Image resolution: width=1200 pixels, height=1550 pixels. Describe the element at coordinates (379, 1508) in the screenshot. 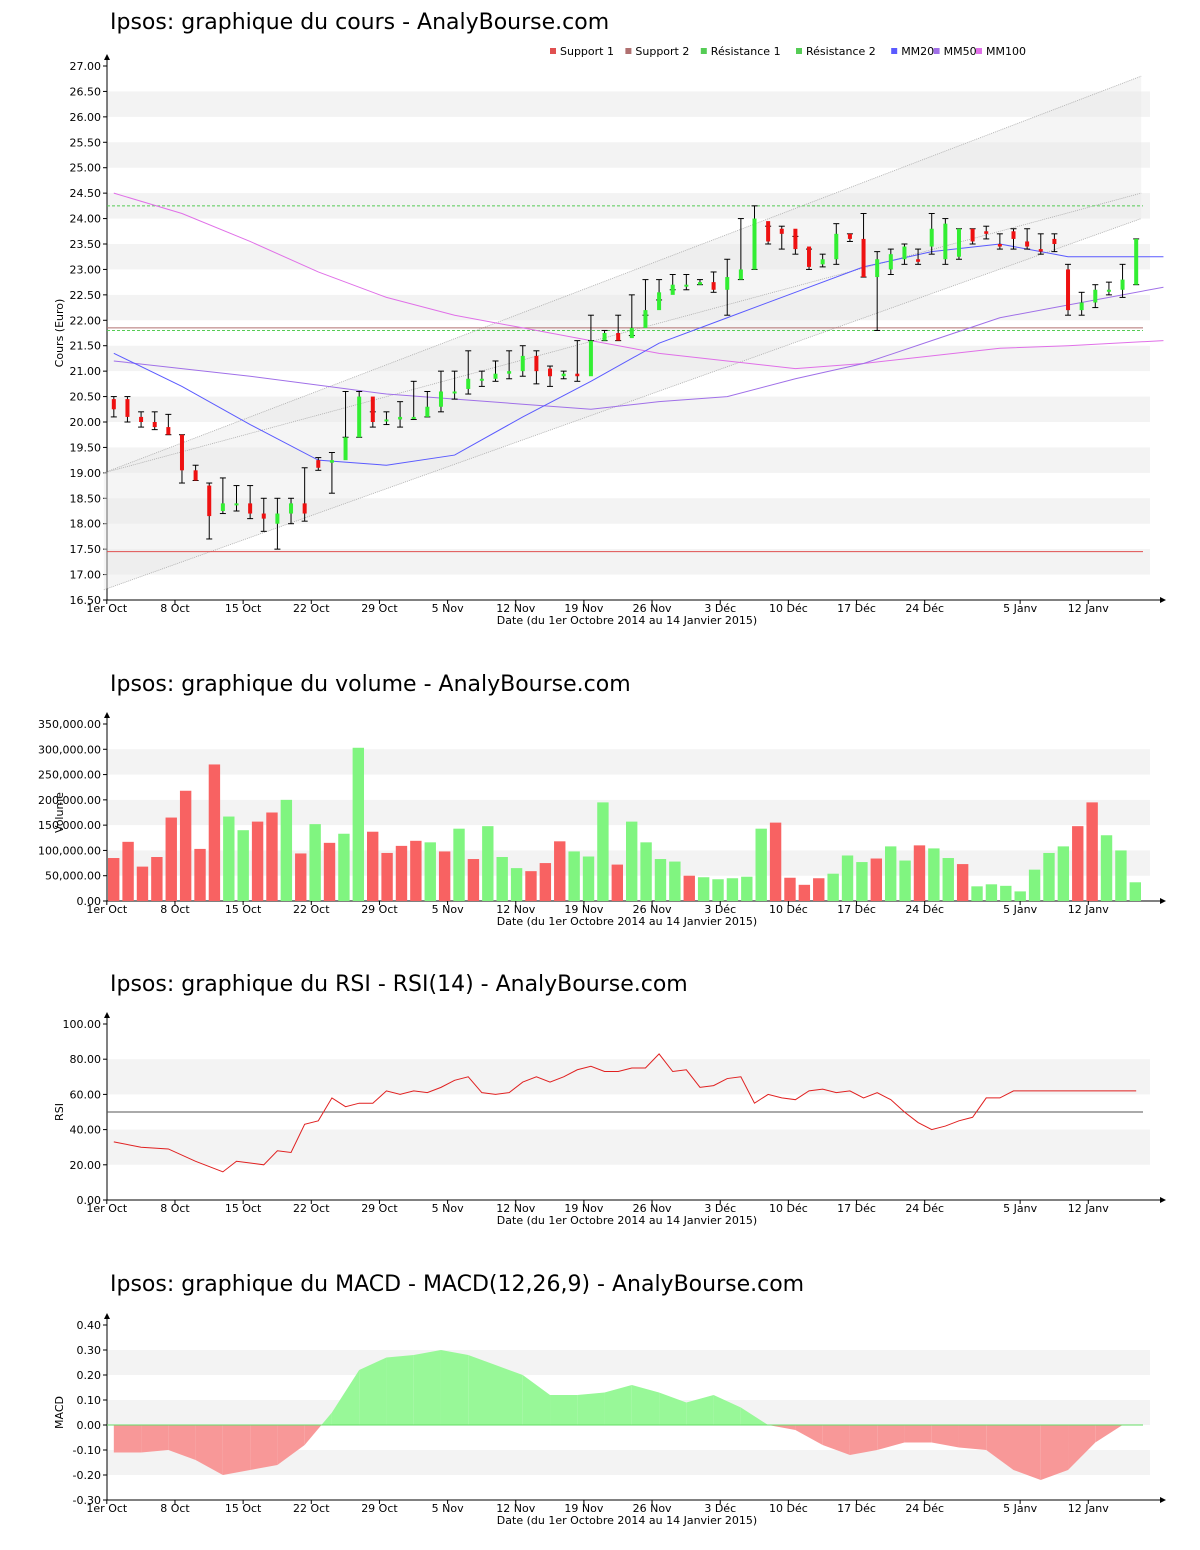

I see `macd-x-tick-label: 29 Oct` at that location.